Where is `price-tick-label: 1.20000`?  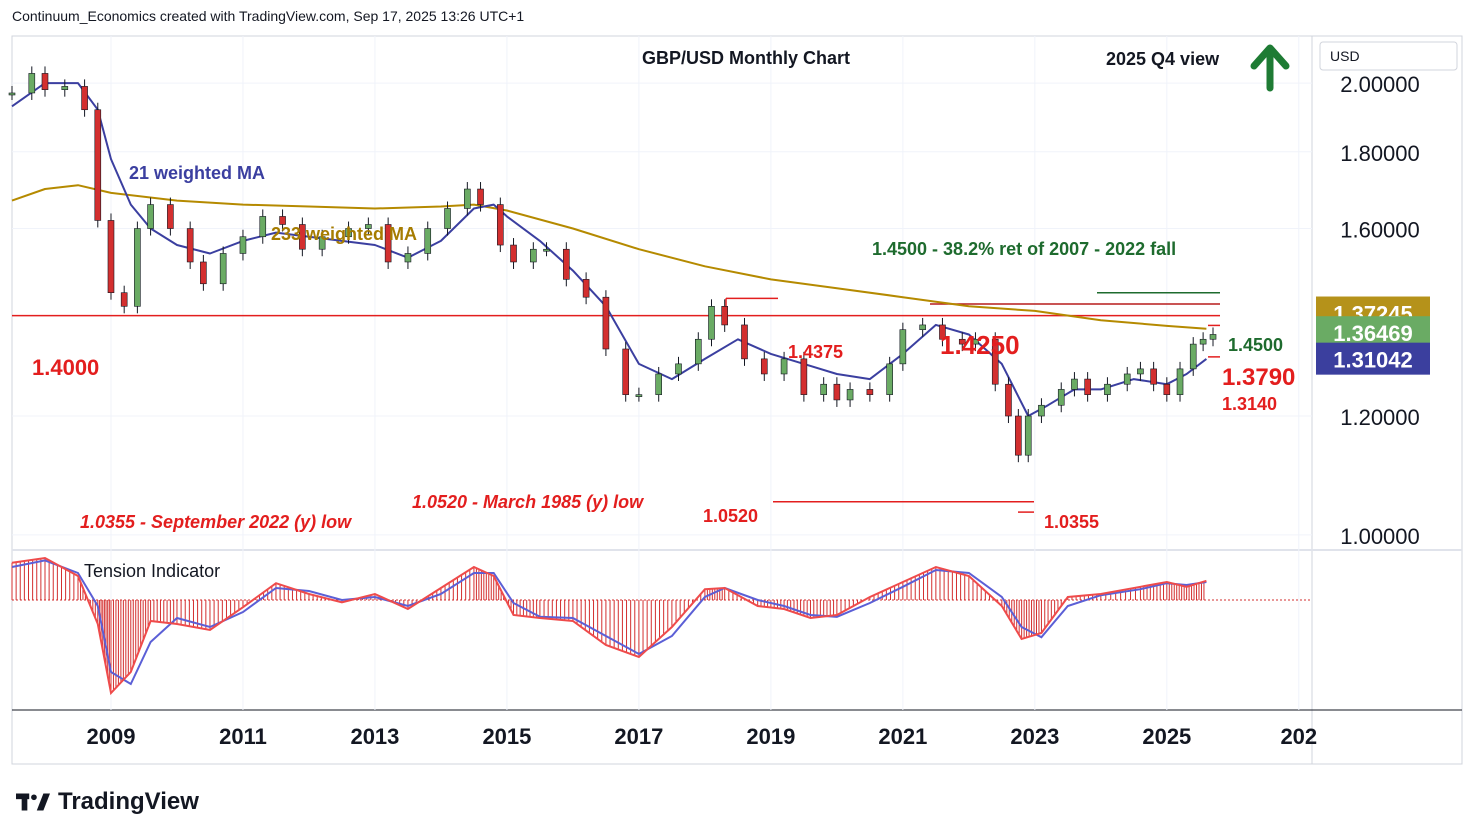
price-tick-label: 1.20000 is located at coordinates (1380, 417).